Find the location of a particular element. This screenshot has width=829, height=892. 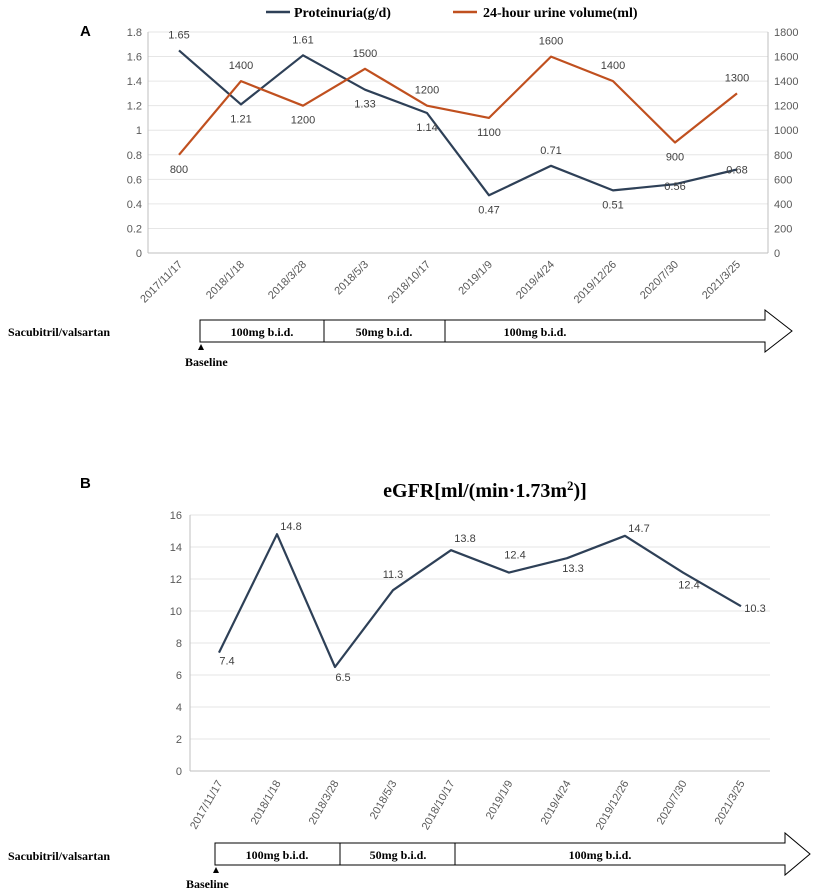

y-tick-label: 16 is located at coordinates (176, 516).